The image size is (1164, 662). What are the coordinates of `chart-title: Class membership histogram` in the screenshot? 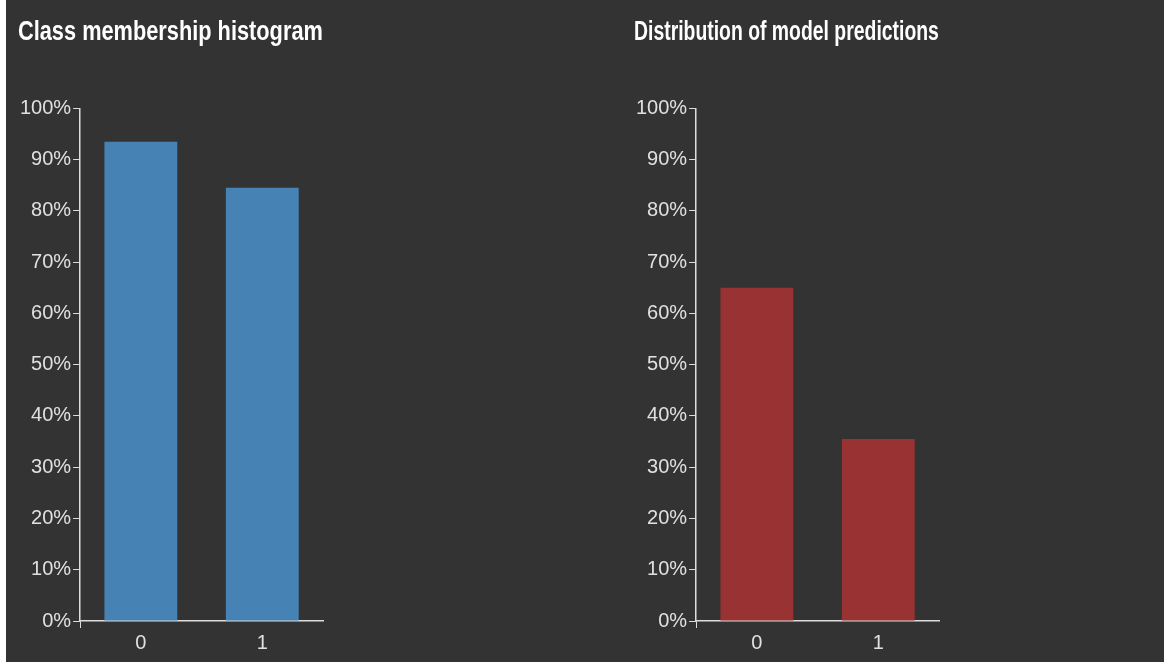 It's located at (170, 30).